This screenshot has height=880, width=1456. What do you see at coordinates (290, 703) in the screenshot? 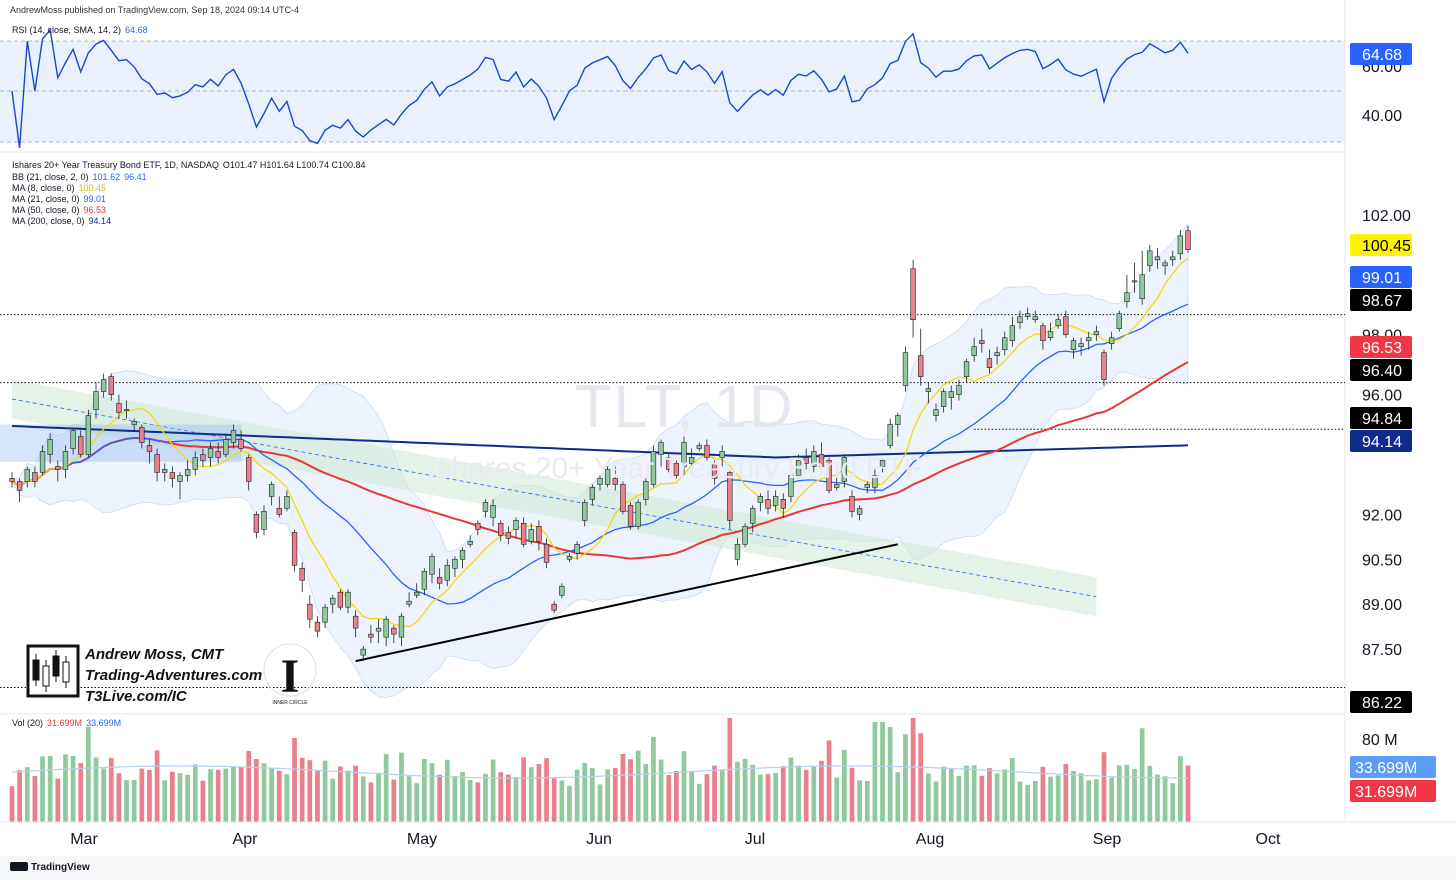
I see `inner-circle-logo-text: INNER CIRCLE` at bounding box center [290, 703].